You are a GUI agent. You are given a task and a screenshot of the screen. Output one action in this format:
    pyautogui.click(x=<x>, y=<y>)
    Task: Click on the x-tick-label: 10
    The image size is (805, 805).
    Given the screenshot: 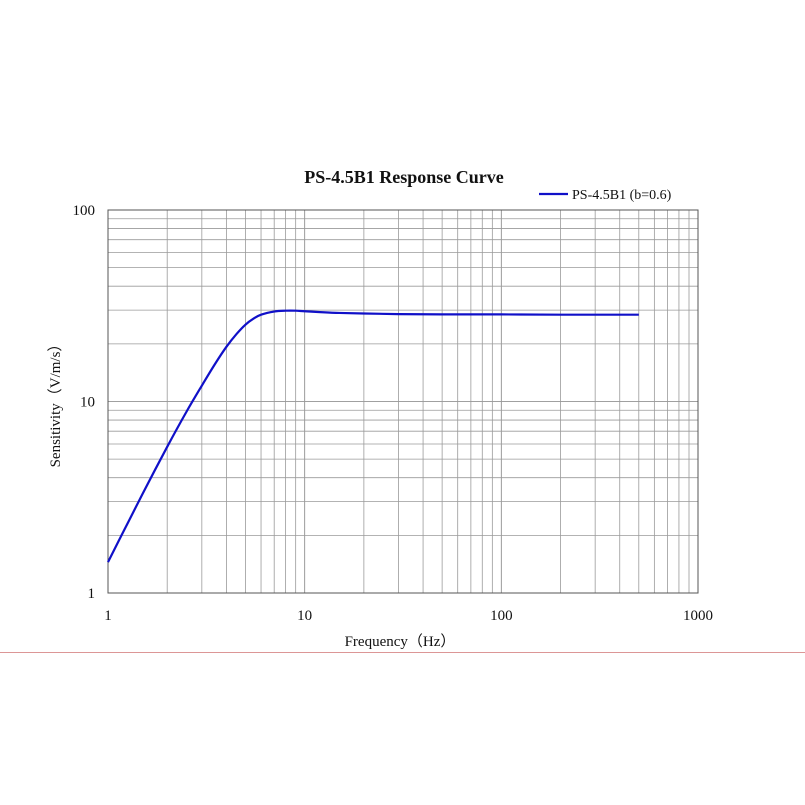 What is the action you would take?
    pyautogui.click(x=304, y=616)
    